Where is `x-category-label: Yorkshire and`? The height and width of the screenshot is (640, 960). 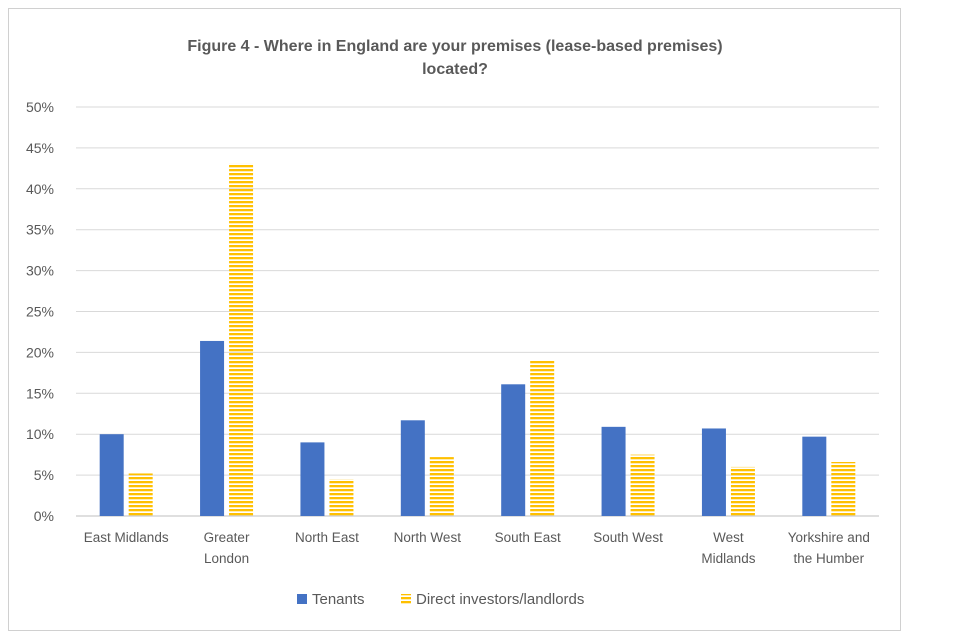
x-category-label: Yorkshire and is located at coordinates (829, 537).